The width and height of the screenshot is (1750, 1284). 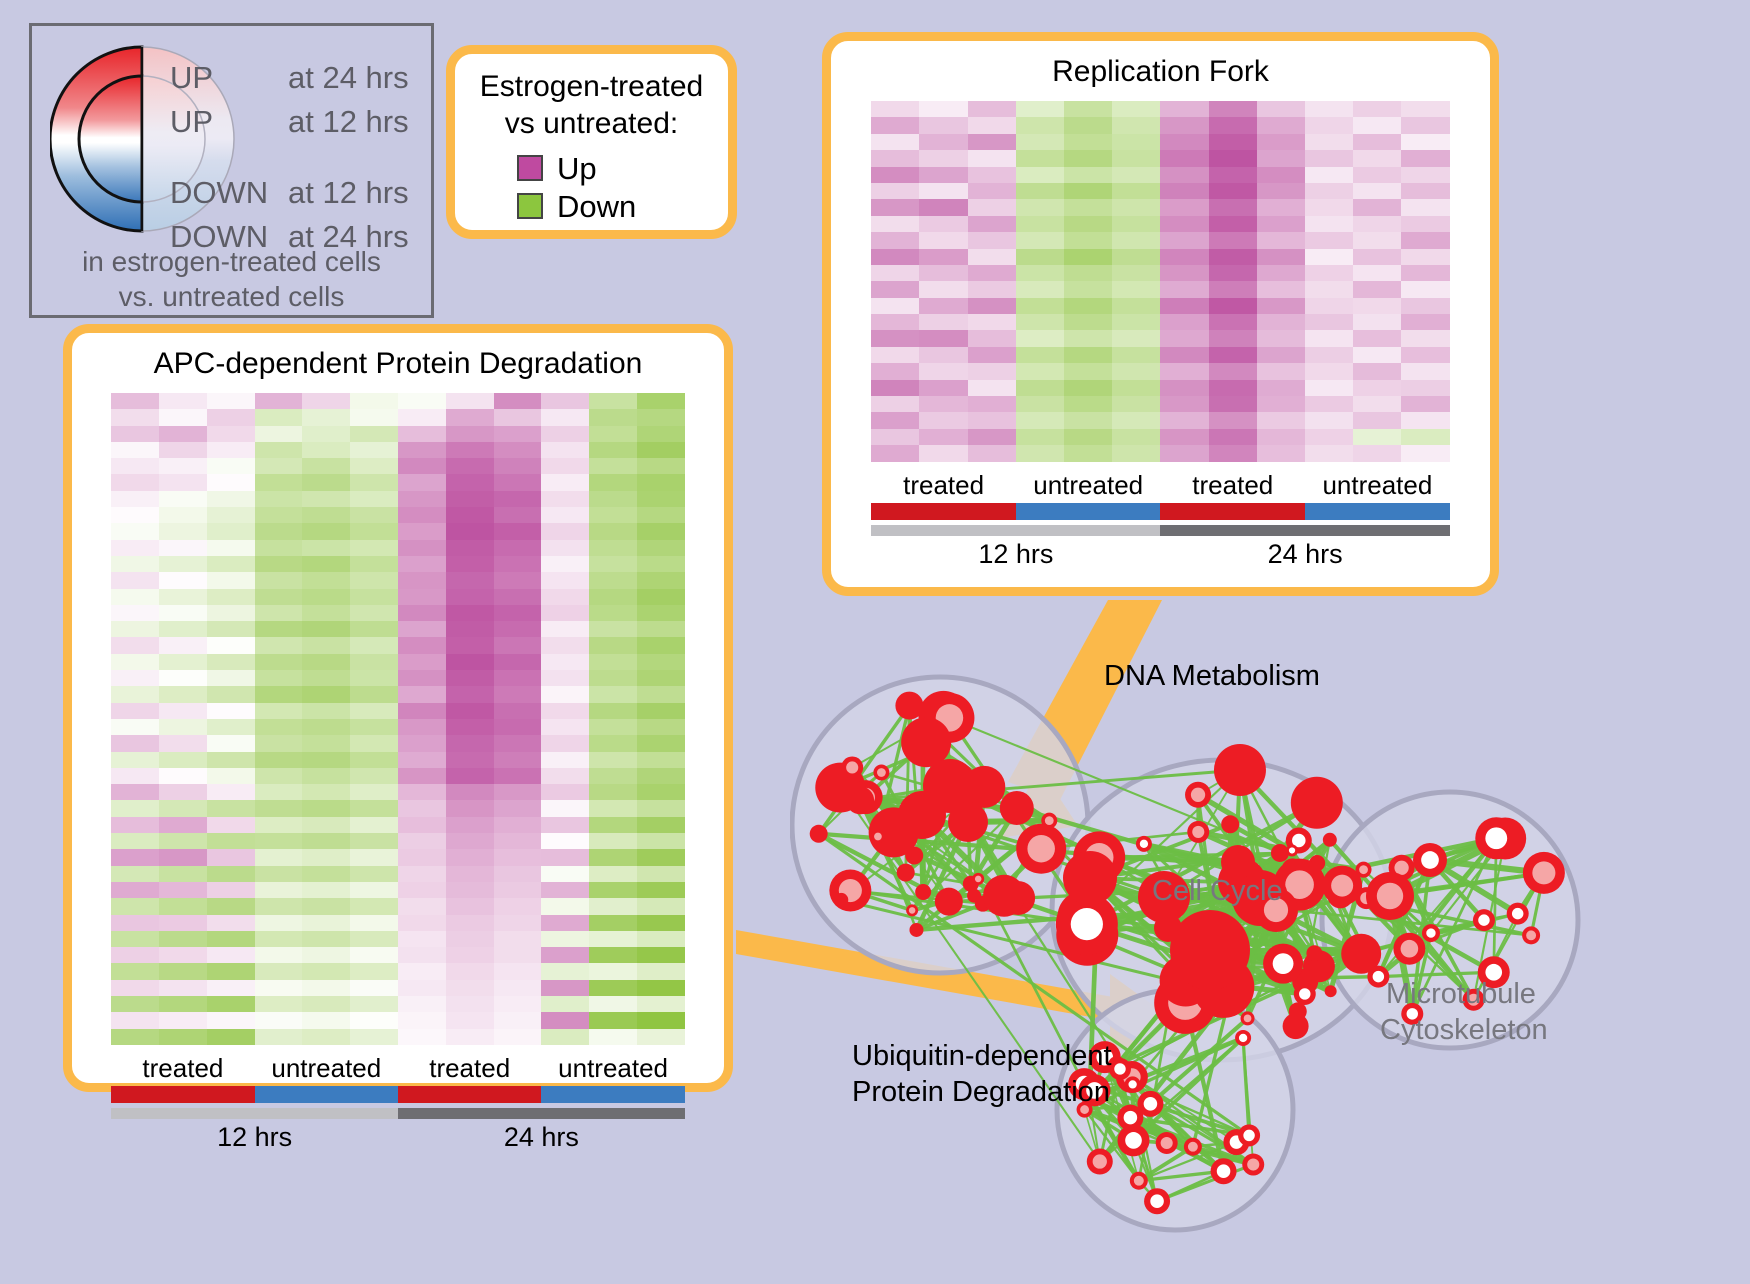 What do you see at coordinates (398, 1068) in the screenshot?
I see `axis-column-labels: treated untreated treated untreated` at bounding box center [398, 1068].